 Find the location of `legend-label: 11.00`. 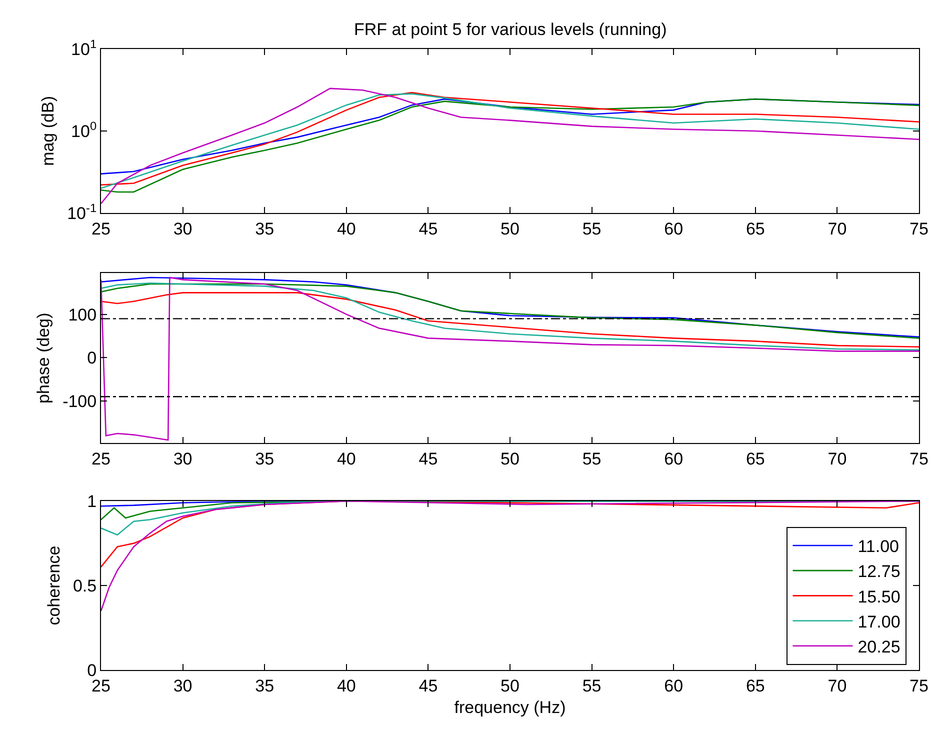

legend-label: 11.00 is located at coordinates (879, 546).